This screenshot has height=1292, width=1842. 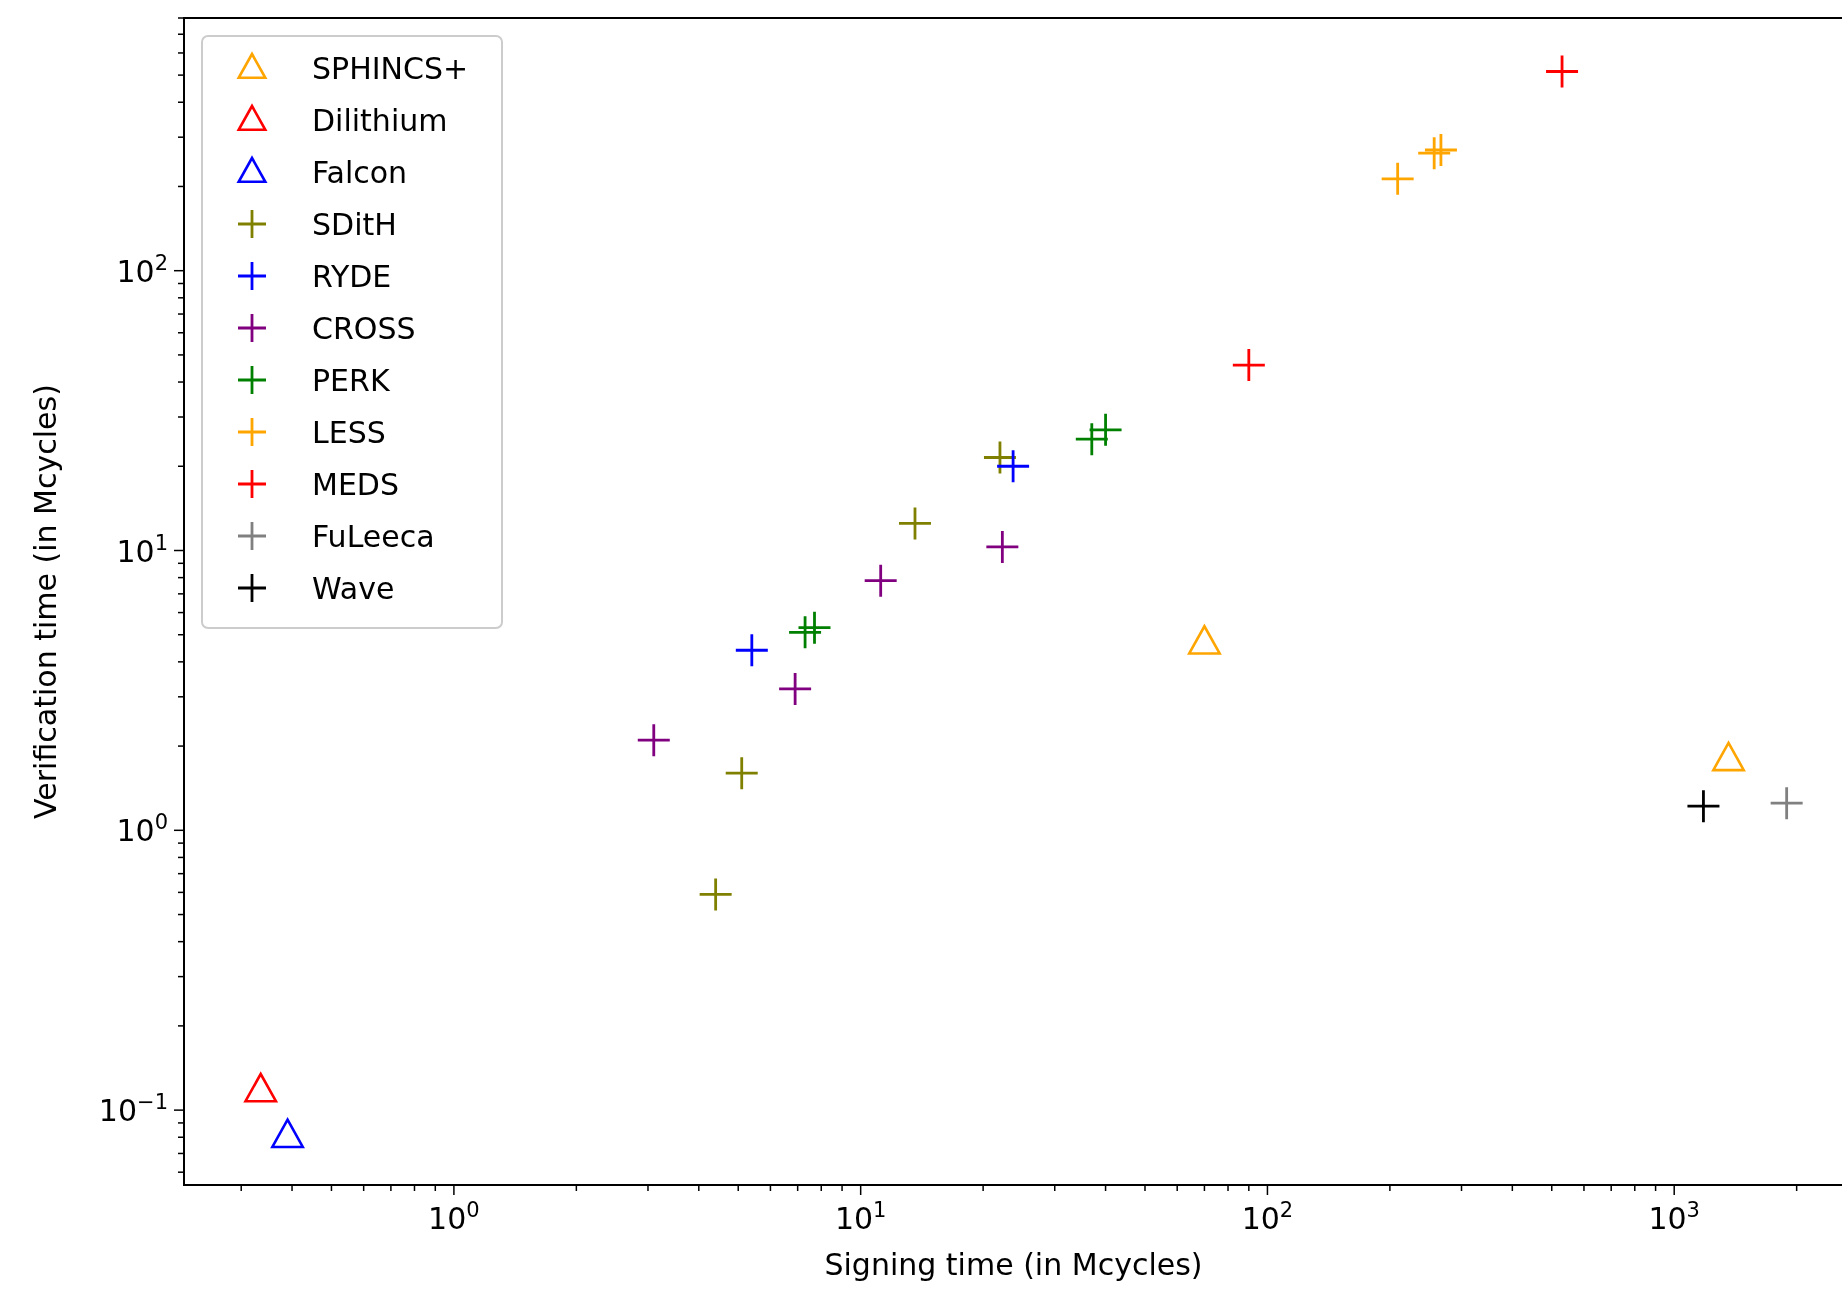 I want to click on legend-label: Dilithium, so click(x=380, y=120).